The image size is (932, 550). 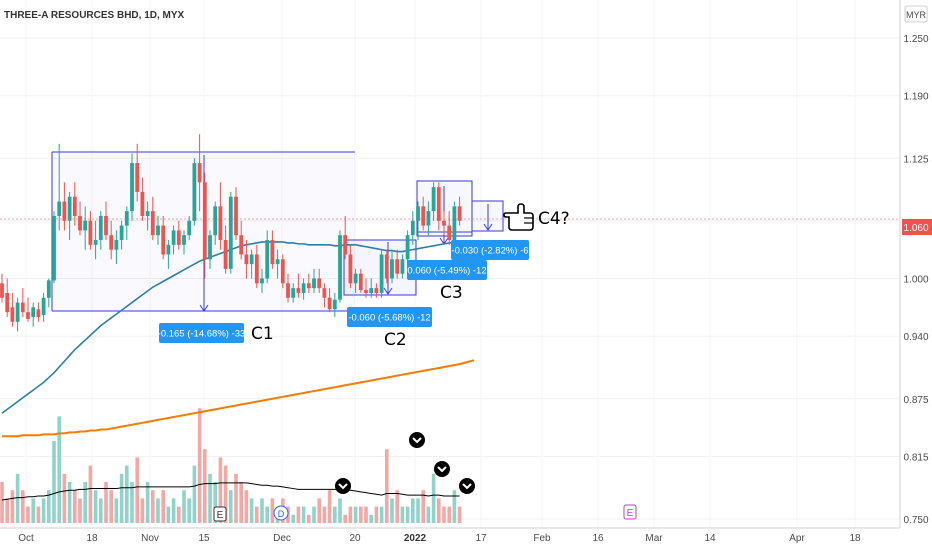 I want to click on x-tick-label: 17, so click(x=481, y=538).